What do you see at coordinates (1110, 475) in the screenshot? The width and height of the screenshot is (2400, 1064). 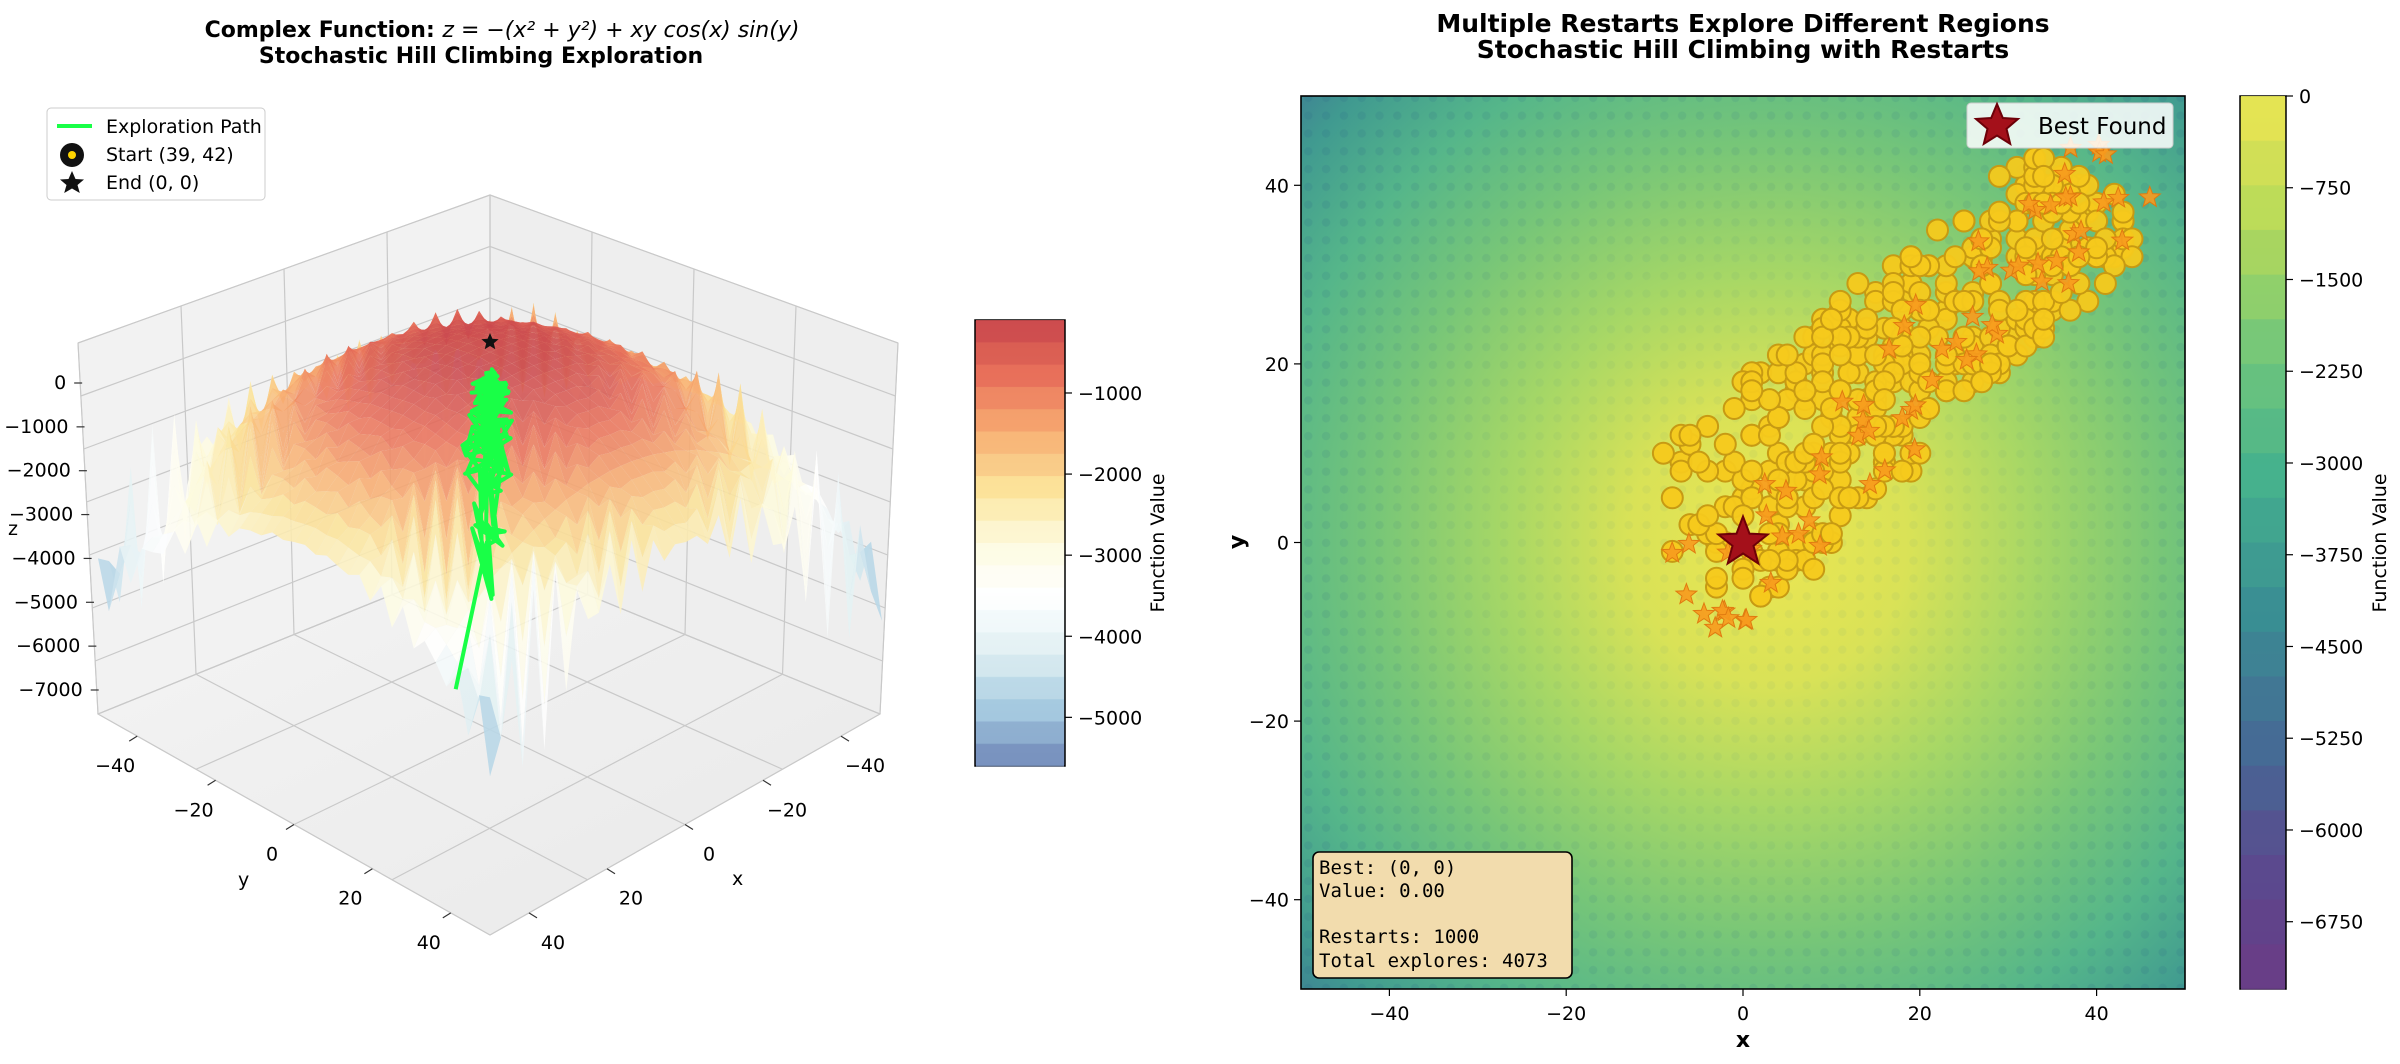 I see `colorbar-tick-label: −2000` at bounding box center [1110, 475].